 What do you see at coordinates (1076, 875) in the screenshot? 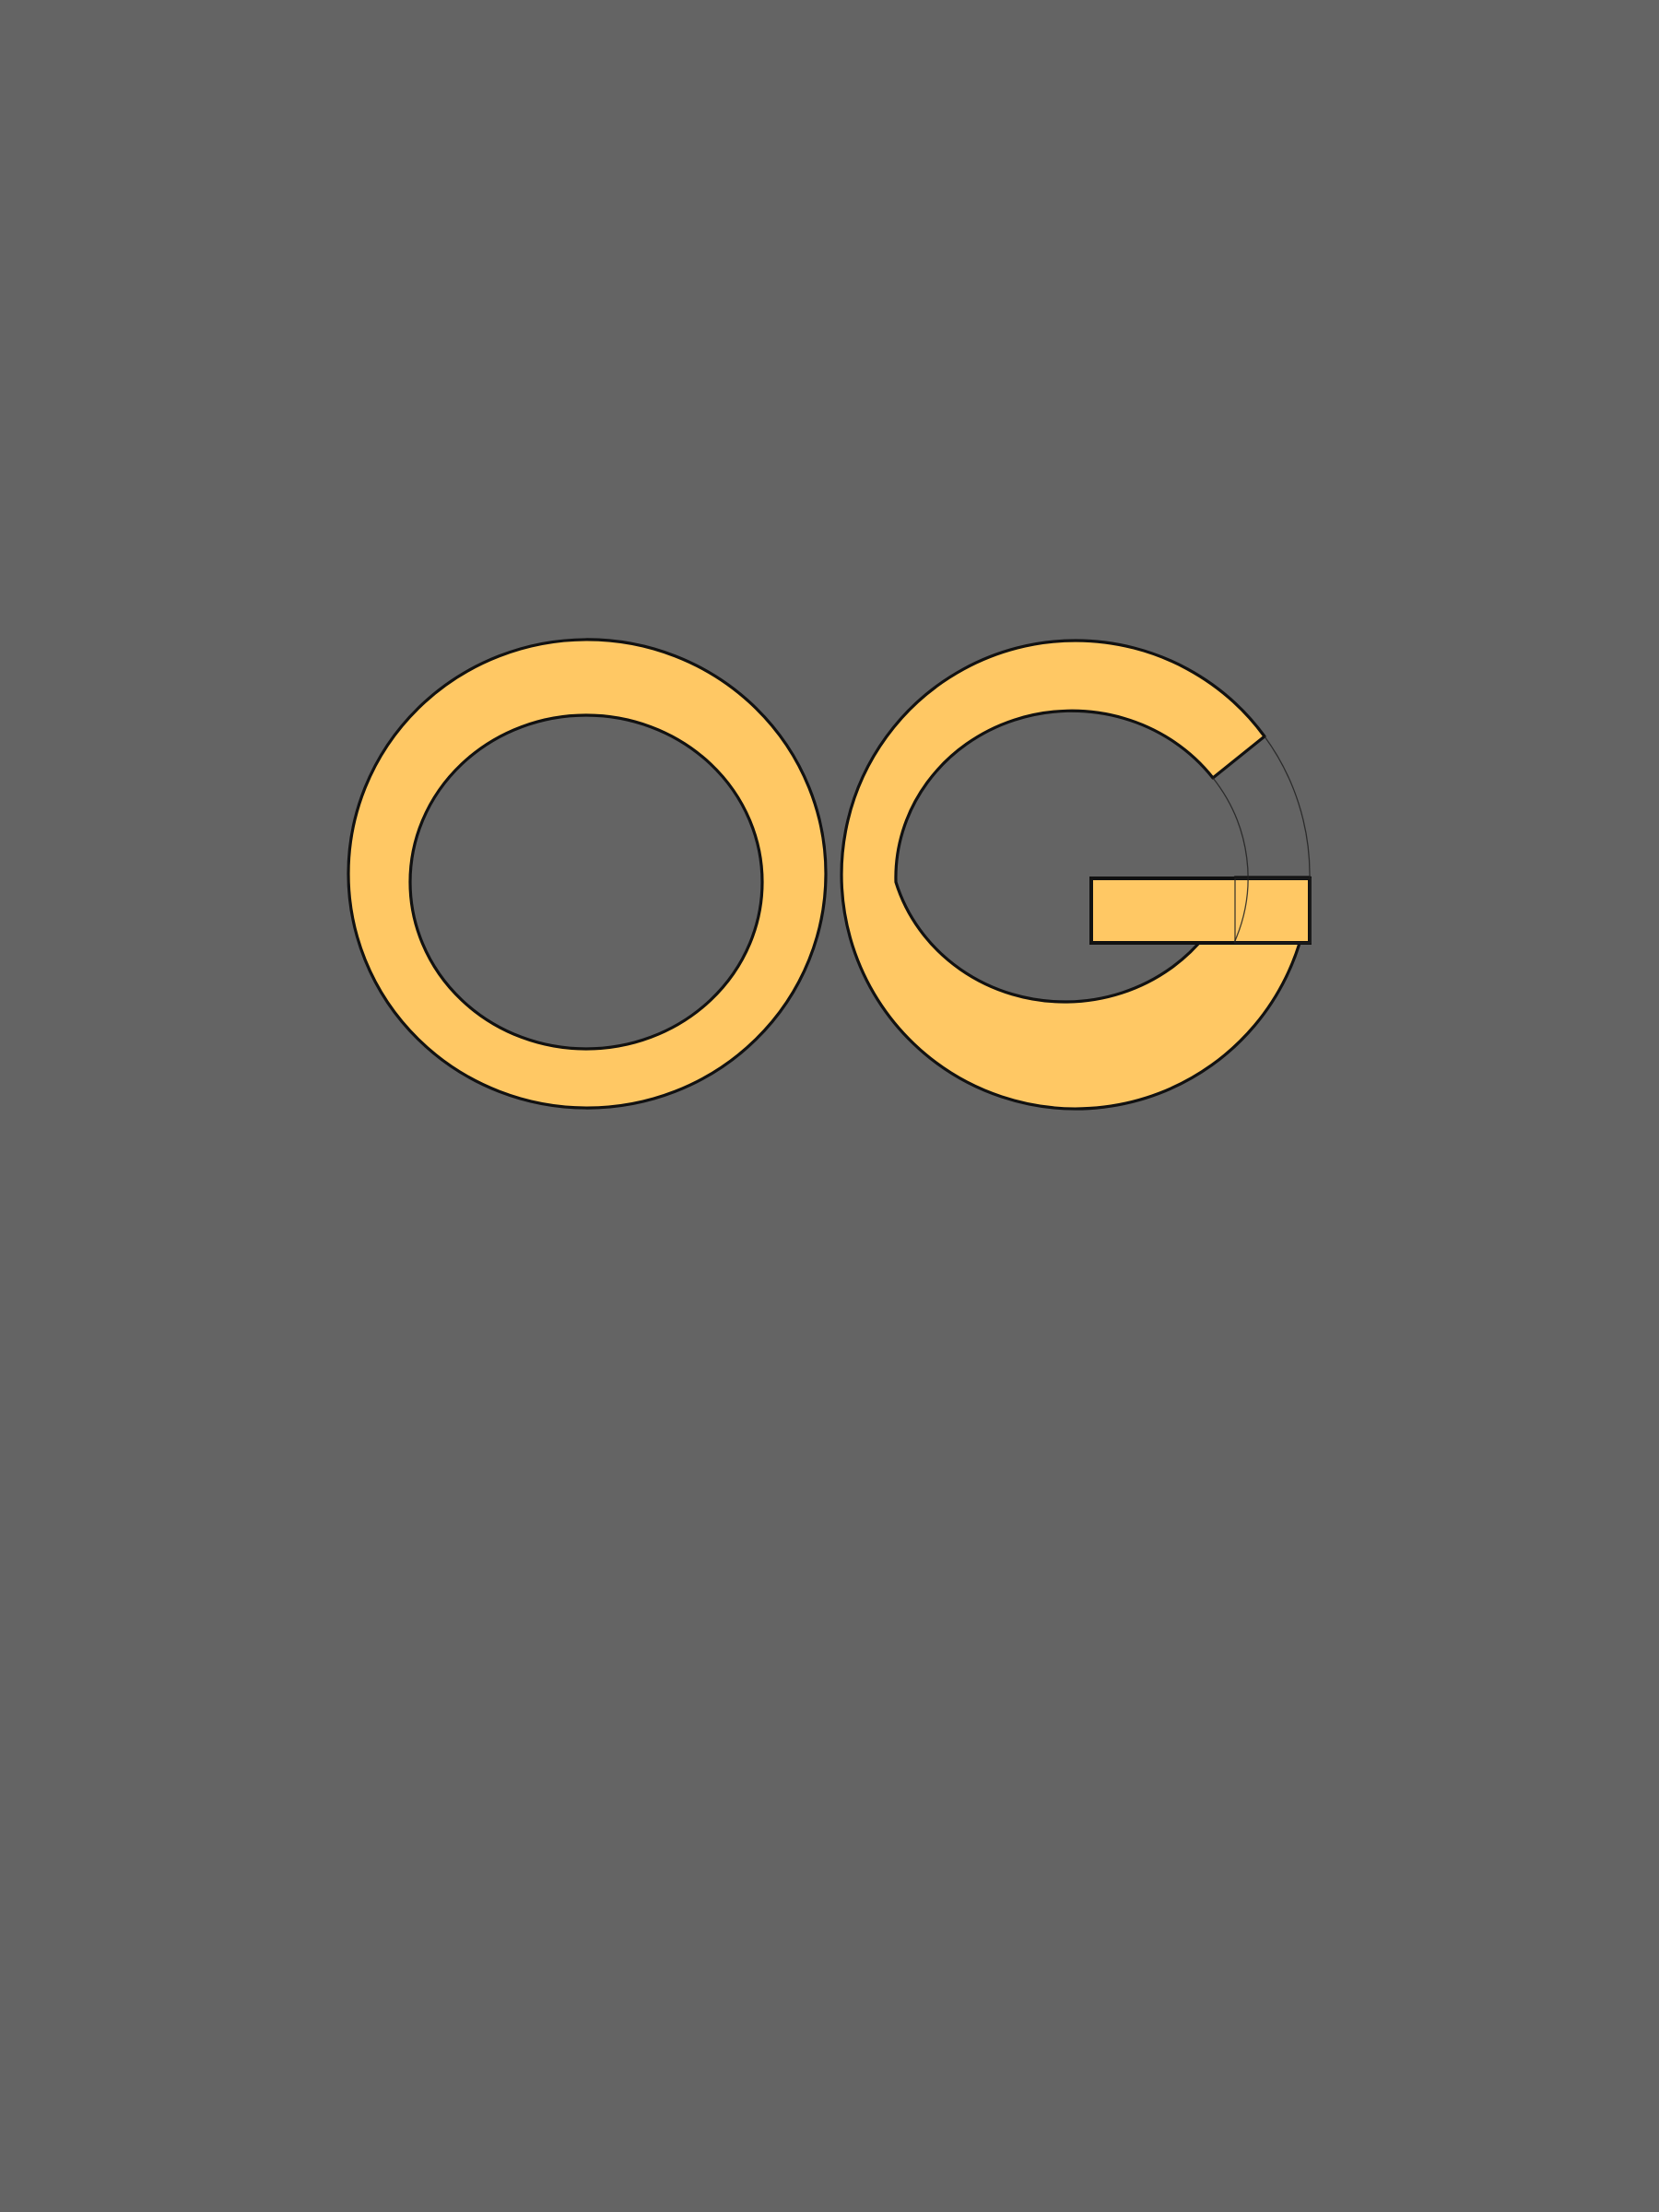
I see `letter-g-arc` at bounding box center [1076, 875].